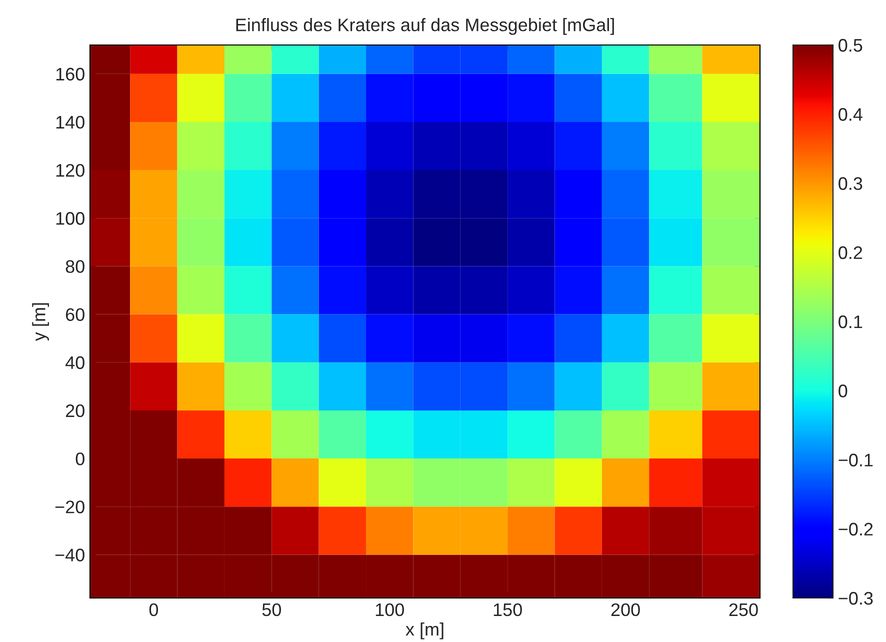  Describe the element at coordinates (70, 218) in the screenshot. I see `y-tick-label: 100` at that location.